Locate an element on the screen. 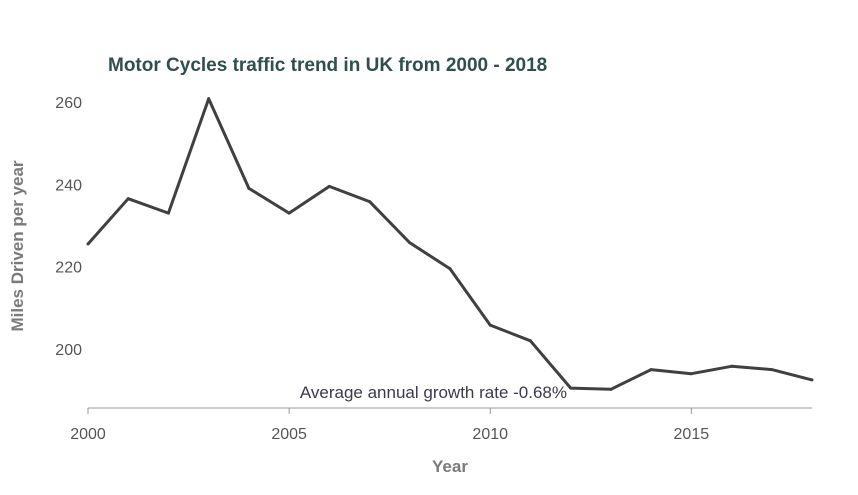 The width and height of the screenshot is (858, 495). growth-rate-annotation: Average annual growth rate -0.68% is located at coordinates (433, 392).